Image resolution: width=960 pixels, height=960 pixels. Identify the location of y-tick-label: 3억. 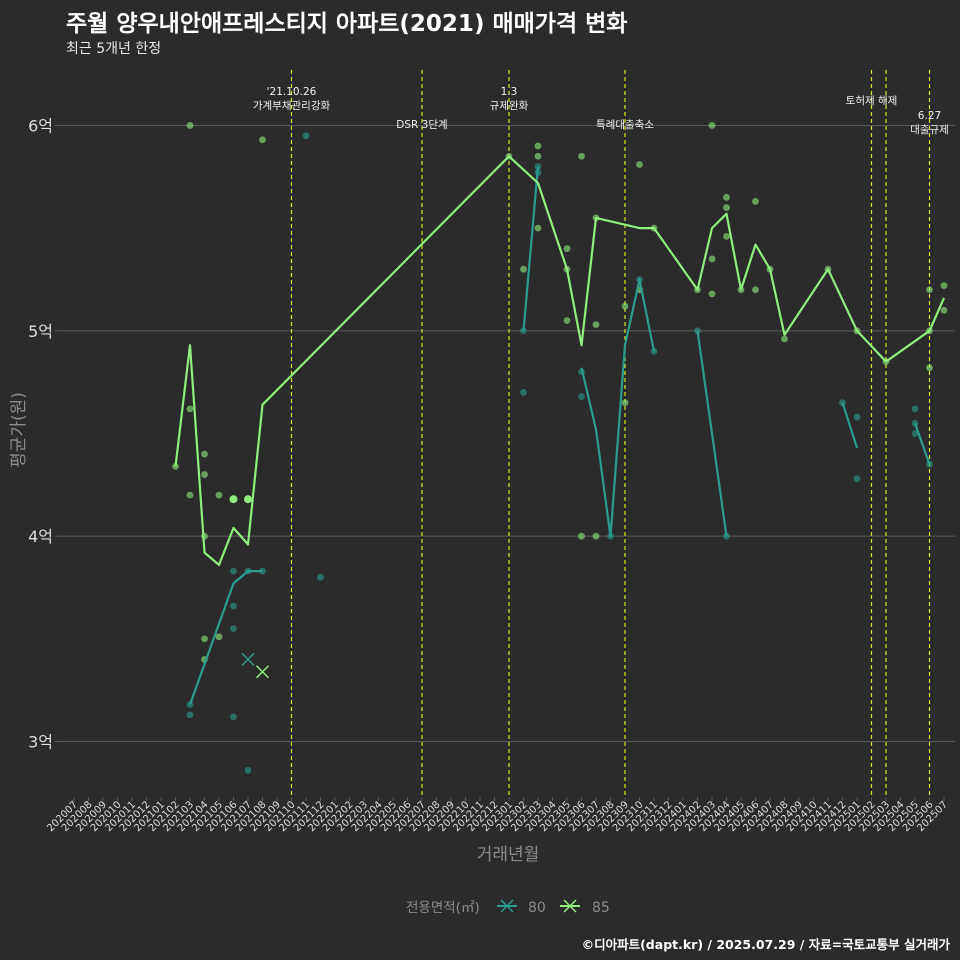
(40, 742).